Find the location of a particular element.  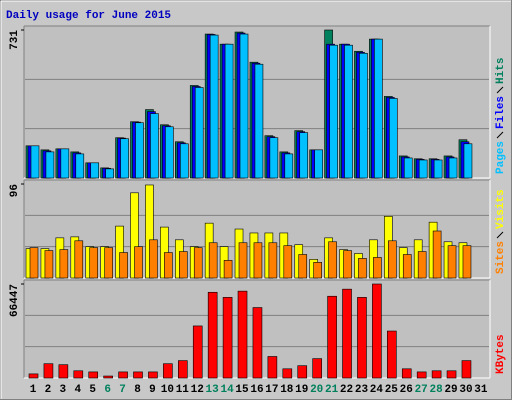

x-tick-label: 11 is located at coordinates (183, 390).